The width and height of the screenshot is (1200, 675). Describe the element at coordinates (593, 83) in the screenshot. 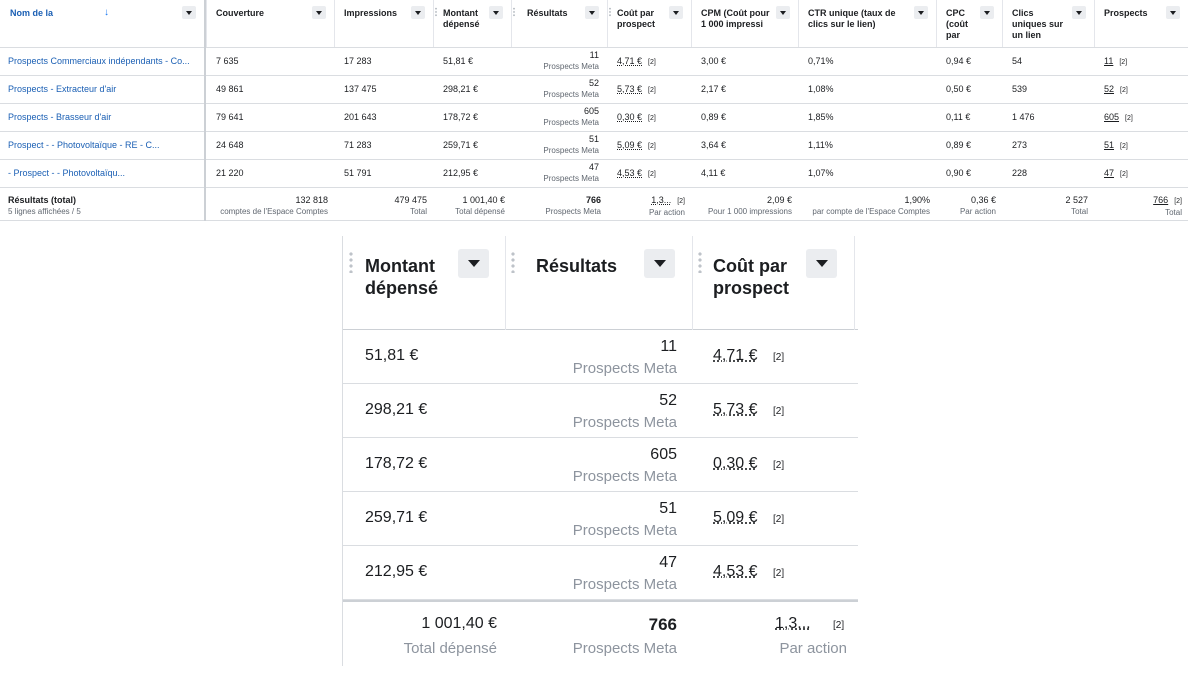

I see `results-value: 52` at that location.